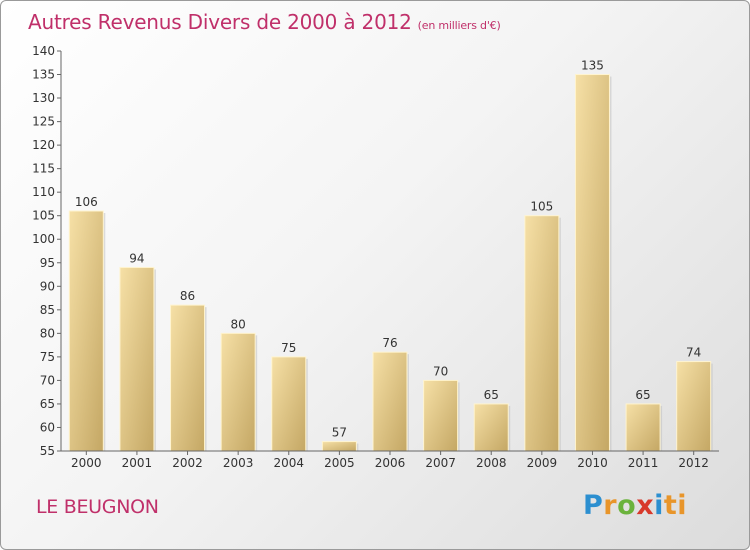 This screenshot has width=750, height=550. What do you see at coordinates (541, 207) in the screenshot?
I see `data-label: 105` at bounding box center [541, 207].